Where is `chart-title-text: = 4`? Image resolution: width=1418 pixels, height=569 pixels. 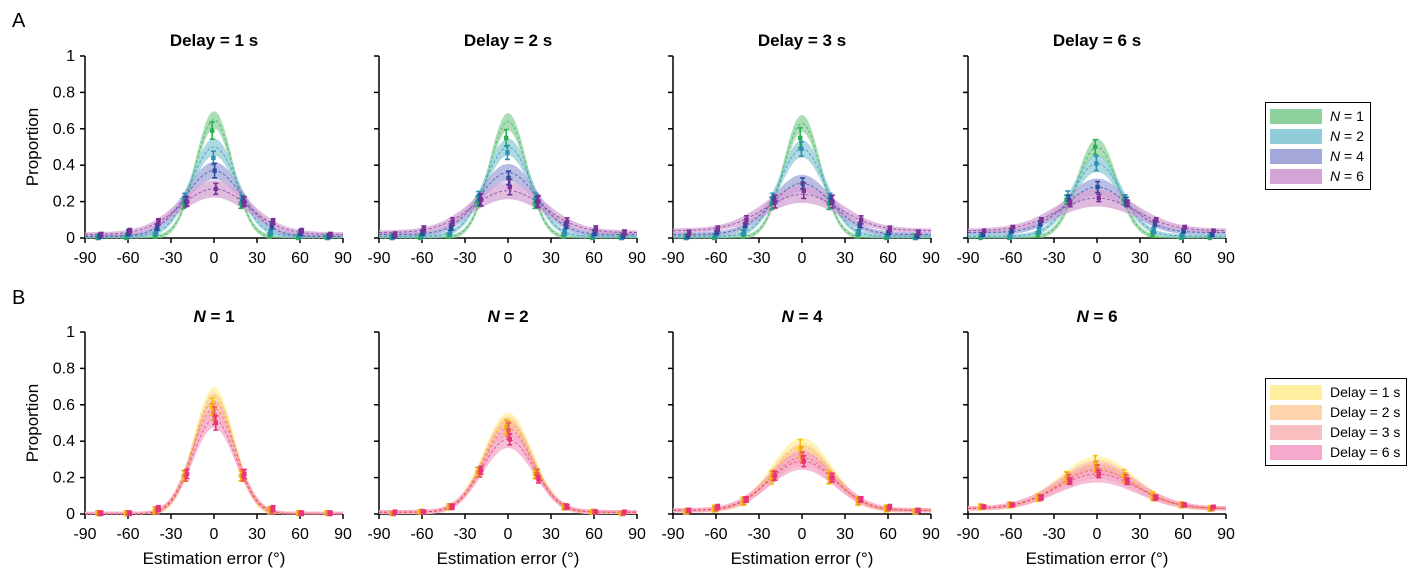
chart-title-text: = 4 is located at coordinates (808, 316).